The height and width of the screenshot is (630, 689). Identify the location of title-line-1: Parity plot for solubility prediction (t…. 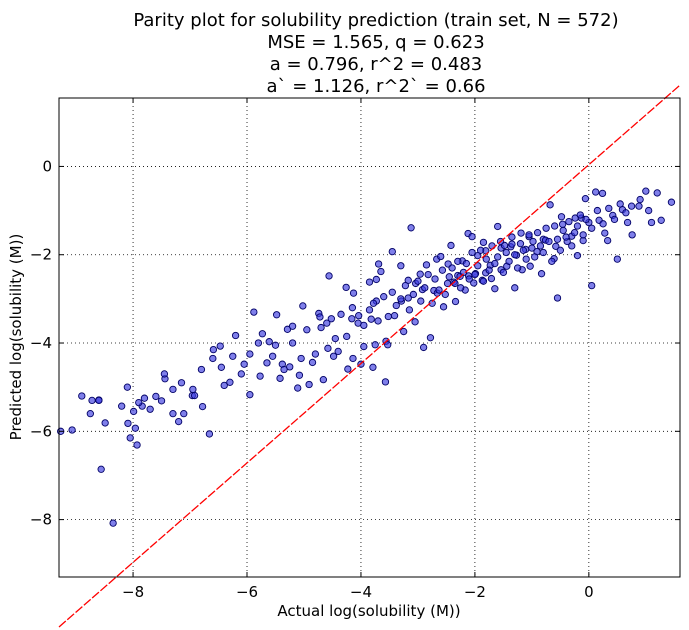
(375, 20).